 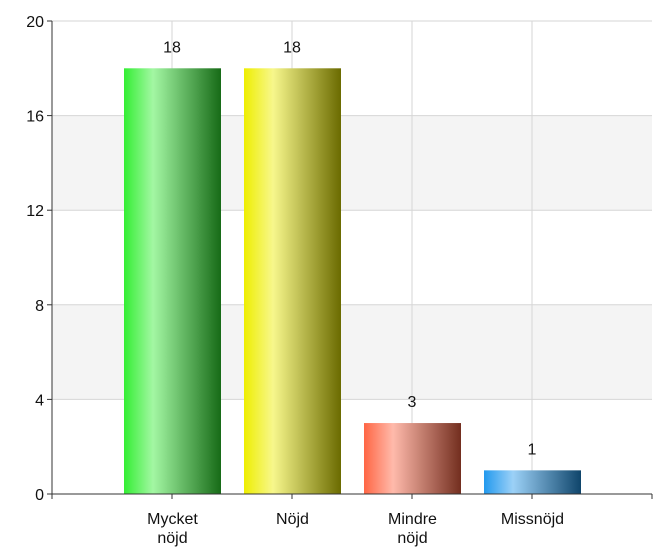 What do you see at coordinates (412, 402) in the screenshot?
I see `value-label: 3` at bounding box center [412, 402].